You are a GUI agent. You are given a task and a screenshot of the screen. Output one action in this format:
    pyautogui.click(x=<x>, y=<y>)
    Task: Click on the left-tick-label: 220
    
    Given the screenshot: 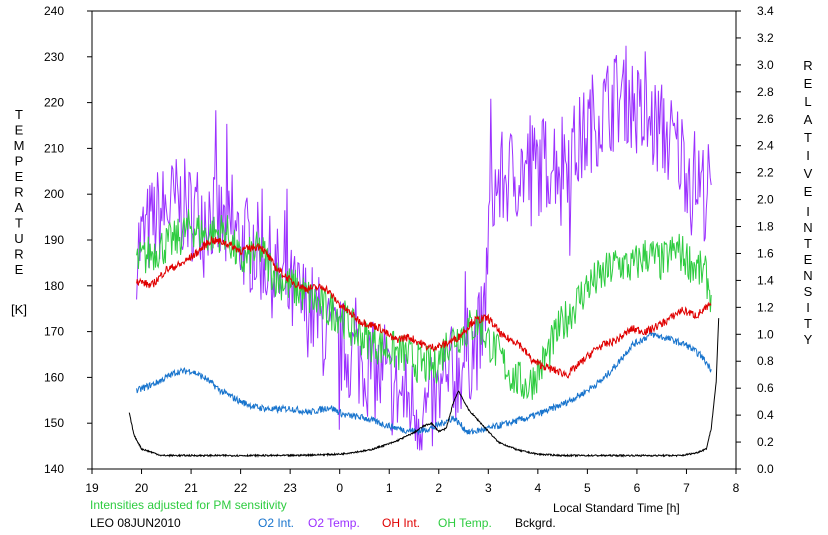 What is the action you would take?
    pyautogui.click(x=54, y=103)
    